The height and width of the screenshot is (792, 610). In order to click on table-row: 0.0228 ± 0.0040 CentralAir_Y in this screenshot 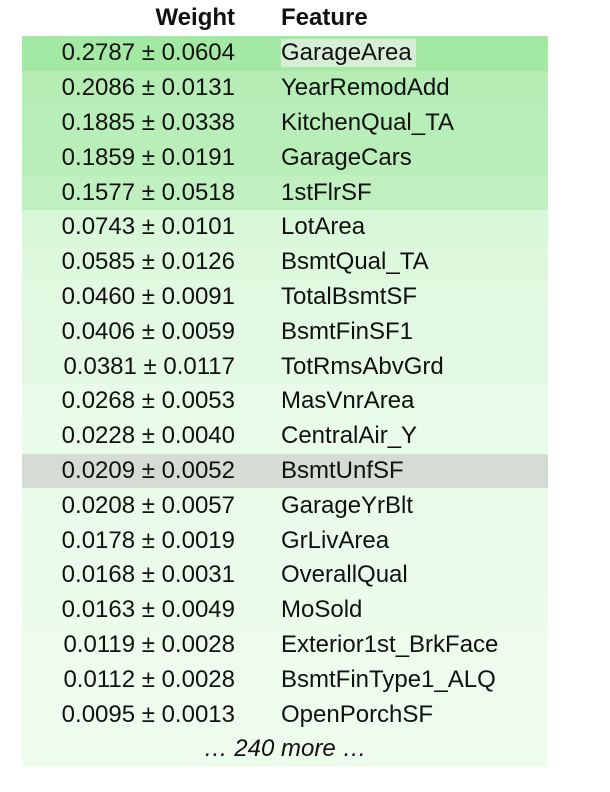, I will do `click(285, 436)`.